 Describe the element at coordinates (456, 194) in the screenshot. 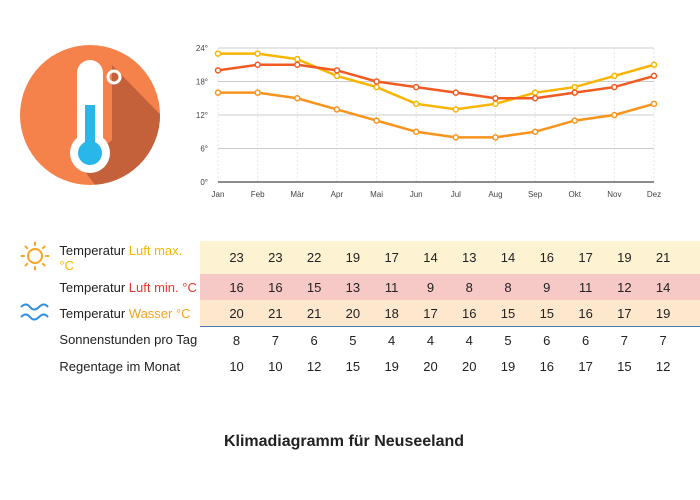

I see `x-tick-label: Jul` at that location.